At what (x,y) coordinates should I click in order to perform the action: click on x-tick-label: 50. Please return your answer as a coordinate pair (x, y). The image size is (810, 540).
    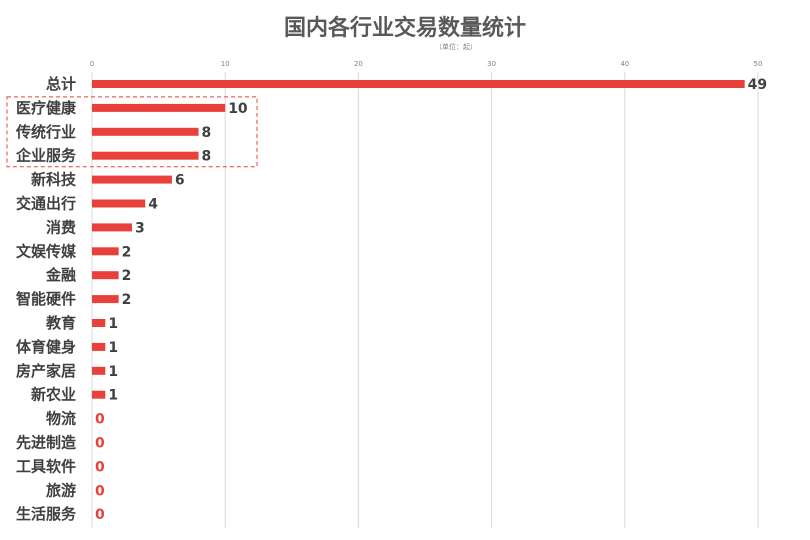
    Looking at the image, I should click on (758, 64).